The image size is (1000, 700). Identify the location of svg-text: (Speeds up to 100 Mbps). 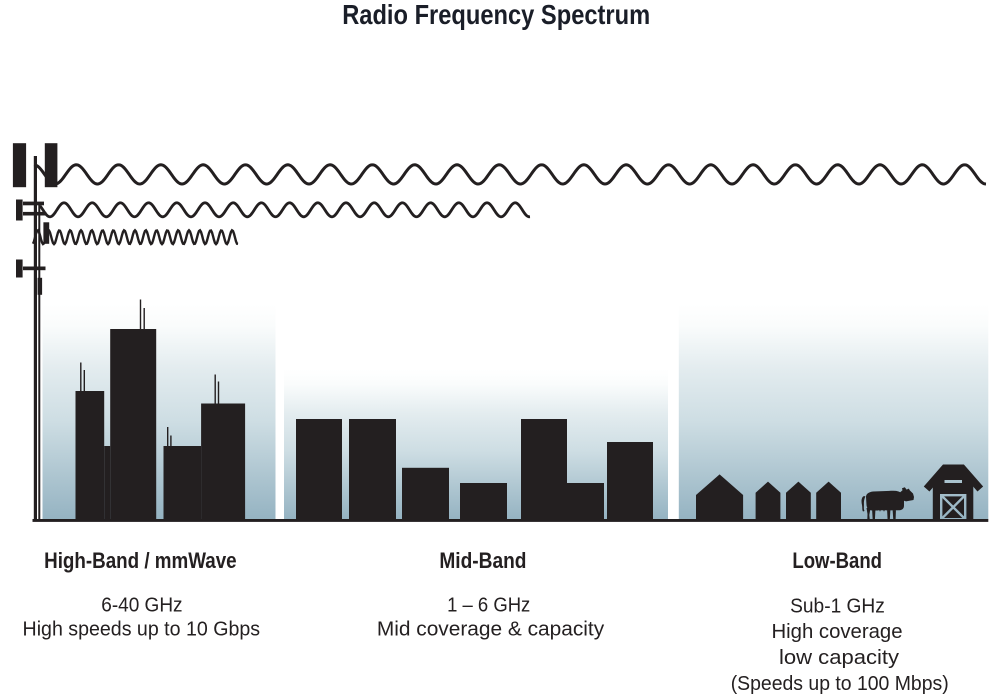
(840, 684).